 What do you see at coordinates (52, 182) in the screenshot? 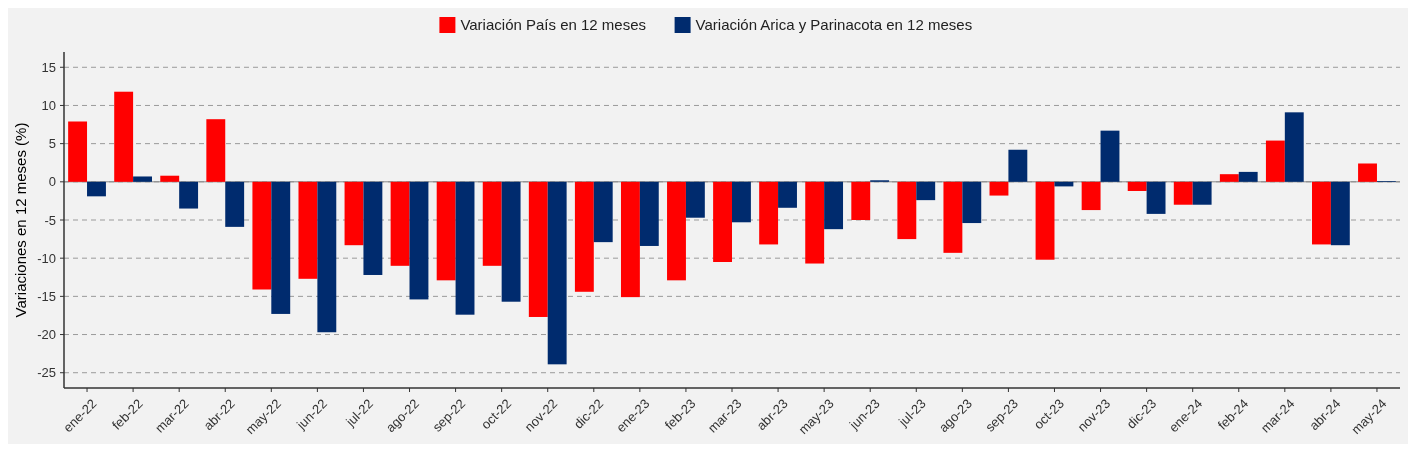
I see `y-tick-label: 0` at bounding box center [52, 182].